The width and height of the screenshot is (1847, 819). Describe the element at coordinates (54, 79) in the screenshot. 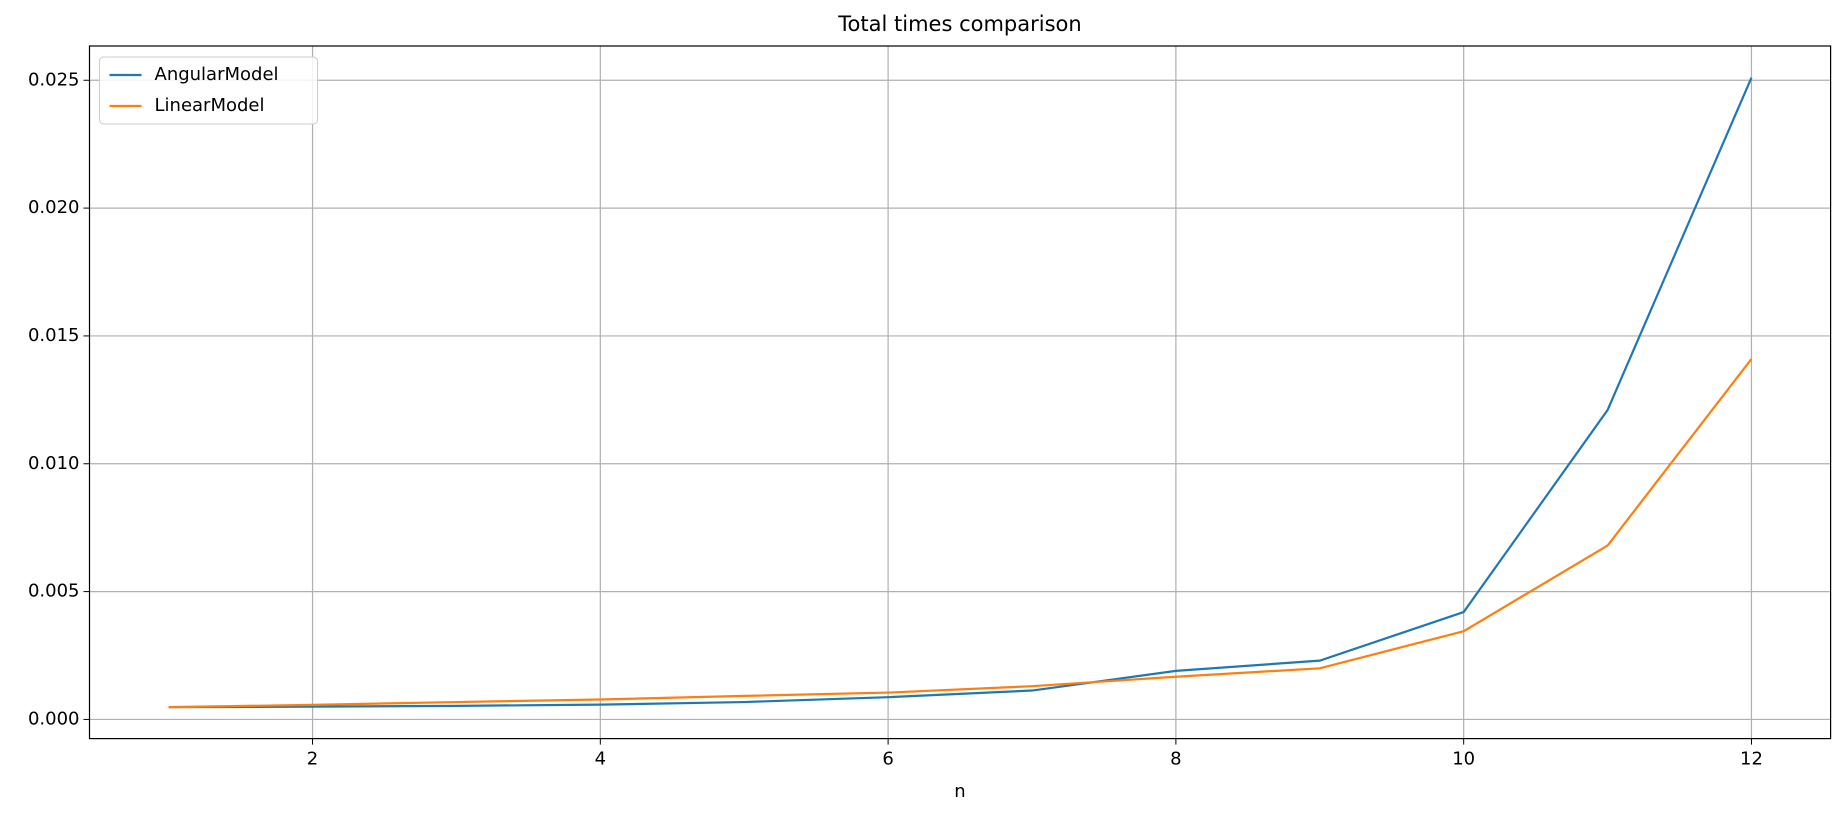

I see `y-tick-label: 0.025` at that location.